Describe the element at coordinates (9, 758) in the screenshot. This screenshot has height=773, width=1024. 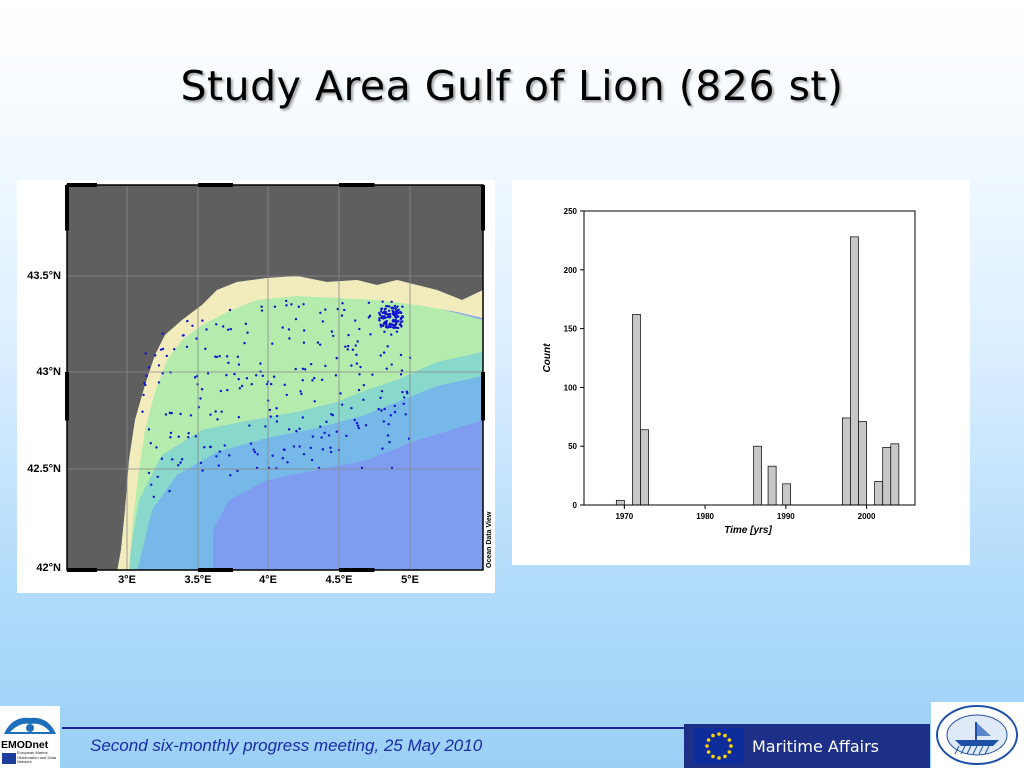
I see `eu-flag-icon` at that location.